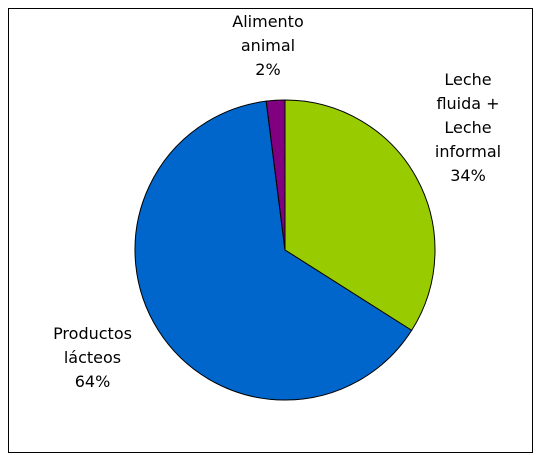  Describe the element at coordinates (468, 115) in the screenshot. I see `category-label: Leche fluida + Leche informal` at that location.